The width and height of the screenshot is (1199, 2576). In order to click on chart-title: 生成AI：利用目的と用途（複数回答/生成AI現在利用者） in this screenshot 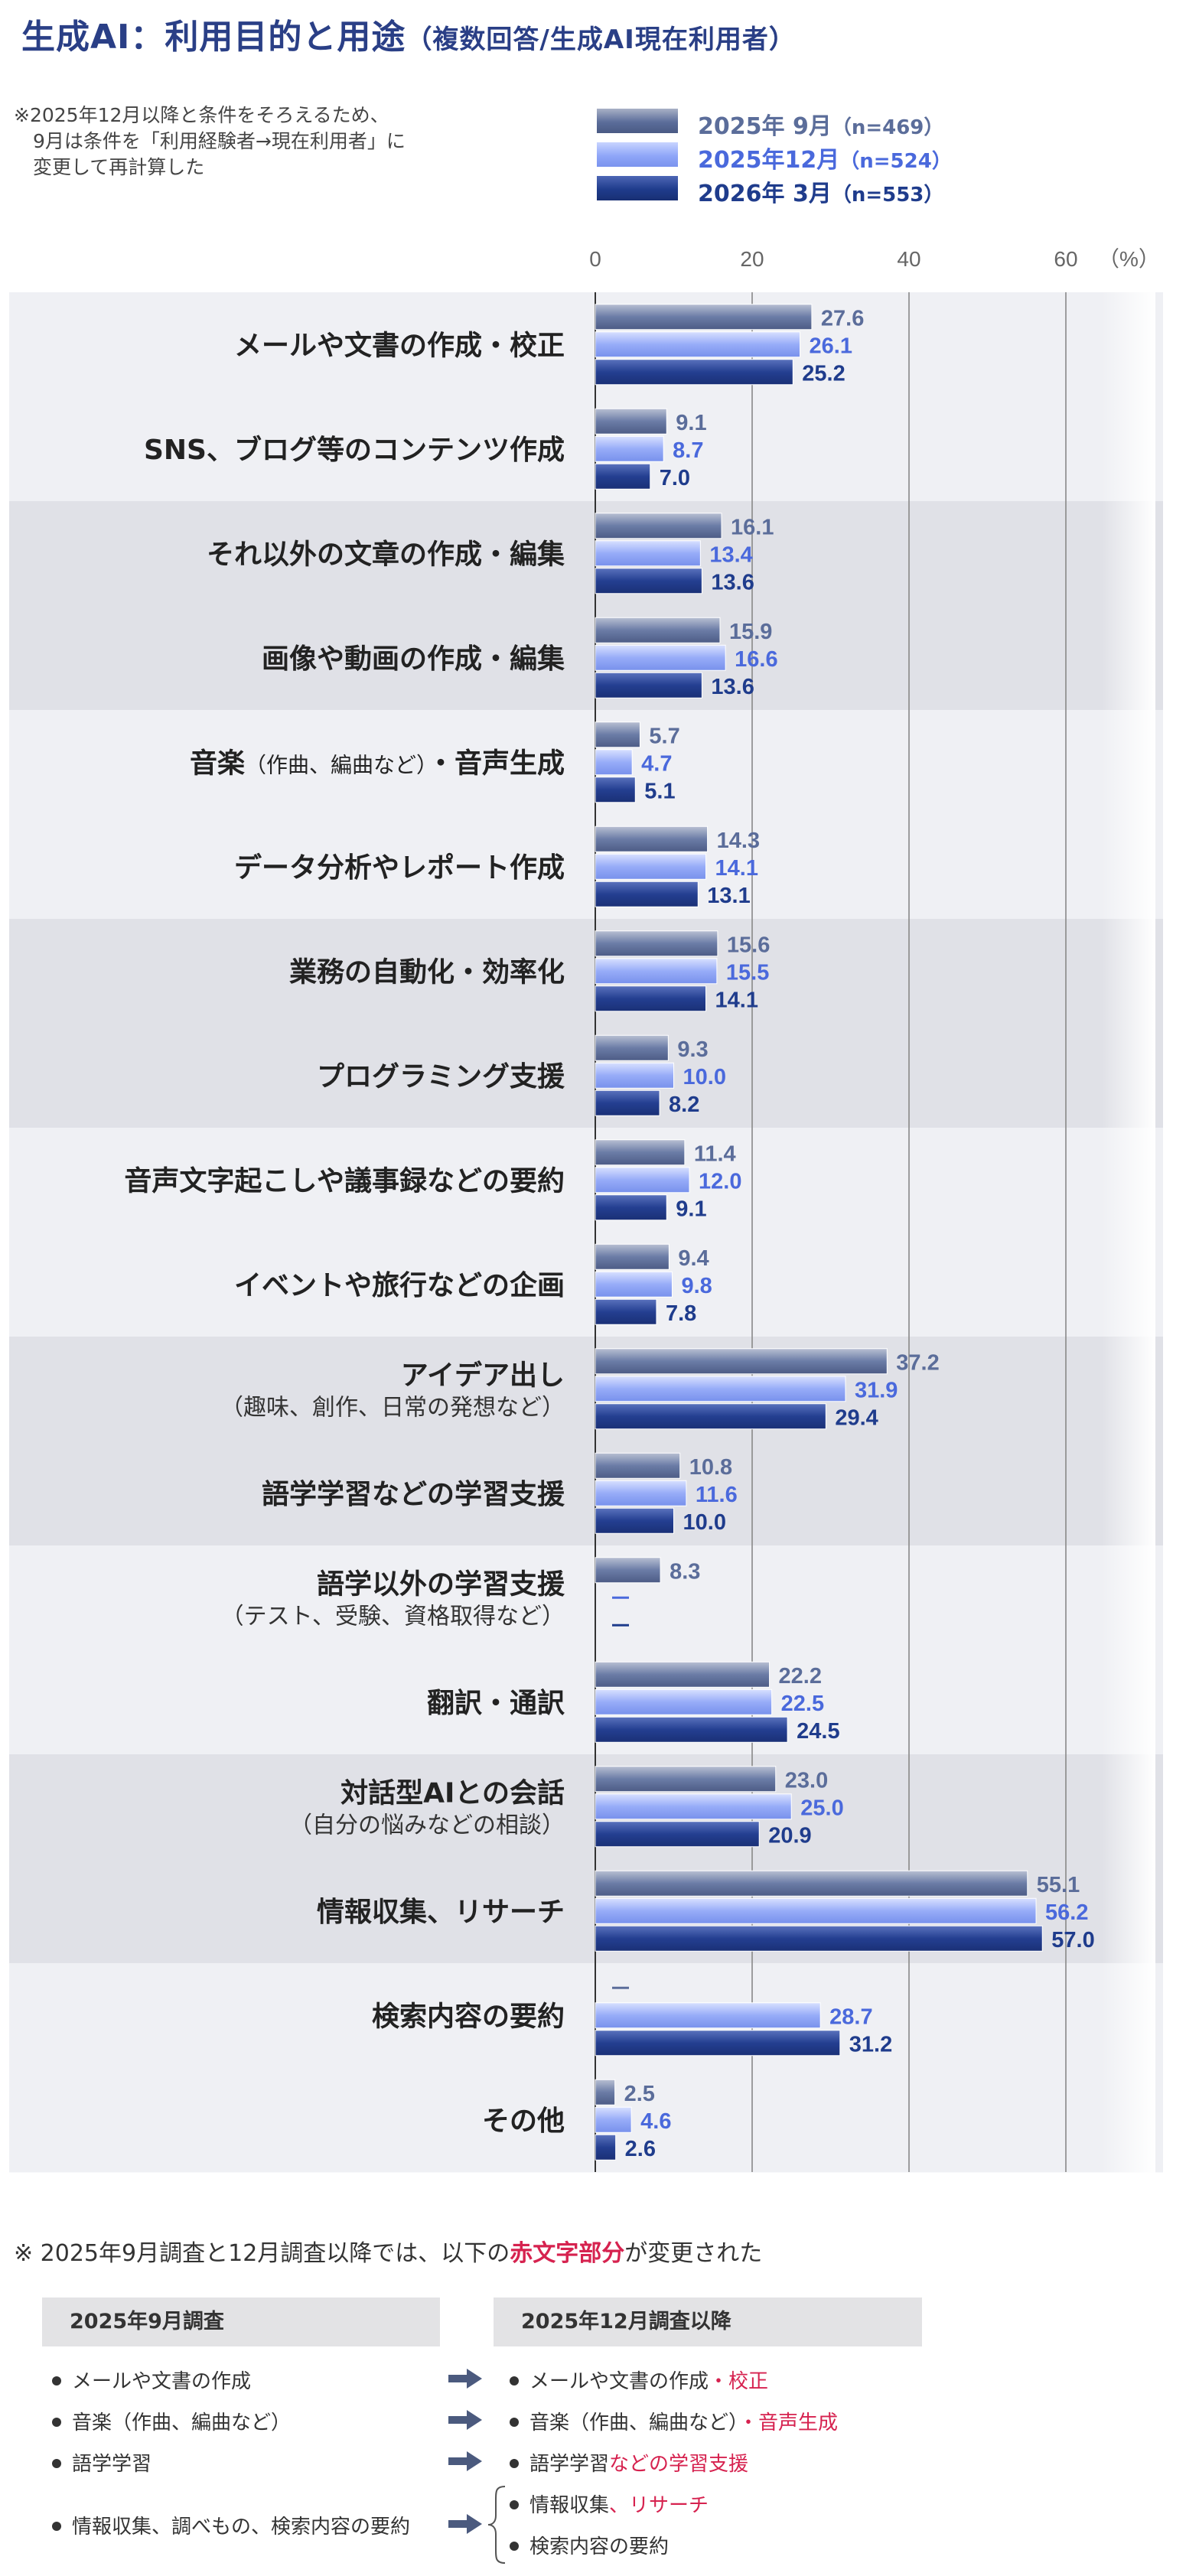, I will do `click(408, 33)`.